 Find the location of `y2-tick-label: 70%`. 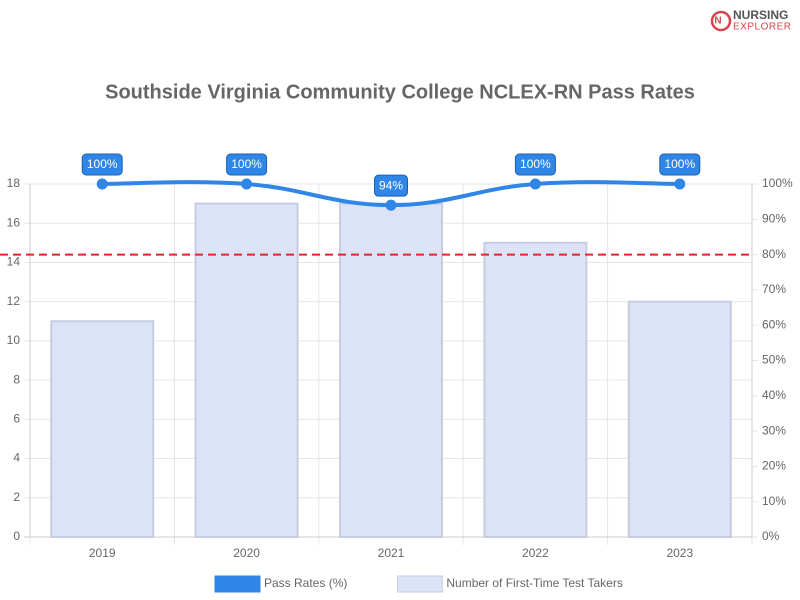

y2-tick-label: 70% is located at coordinates (774, 289).